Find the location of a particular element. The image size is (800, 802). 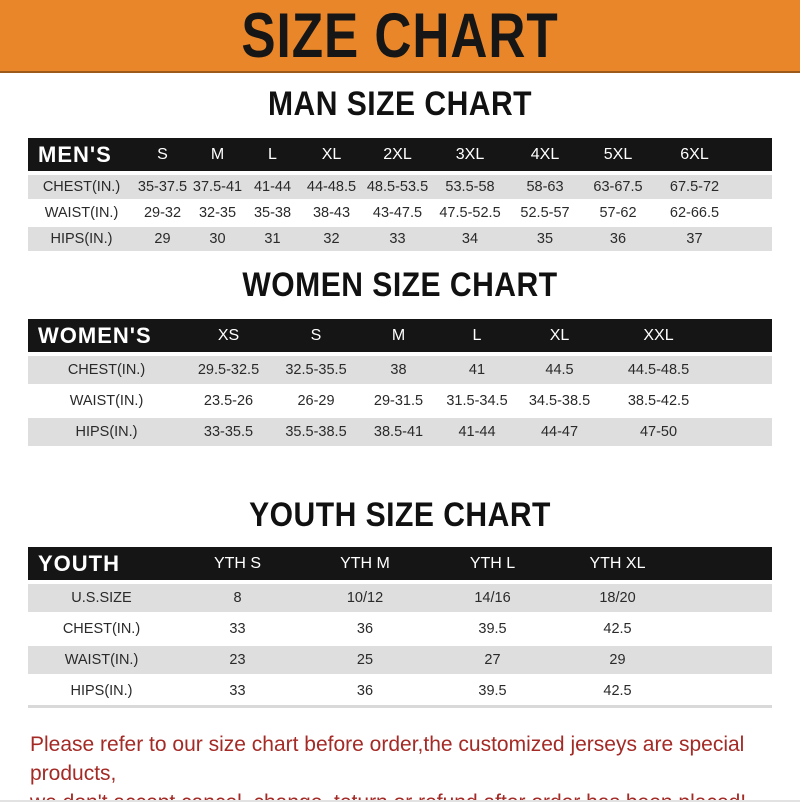

measurement-value: 36 is located at coordinates (365, 692).